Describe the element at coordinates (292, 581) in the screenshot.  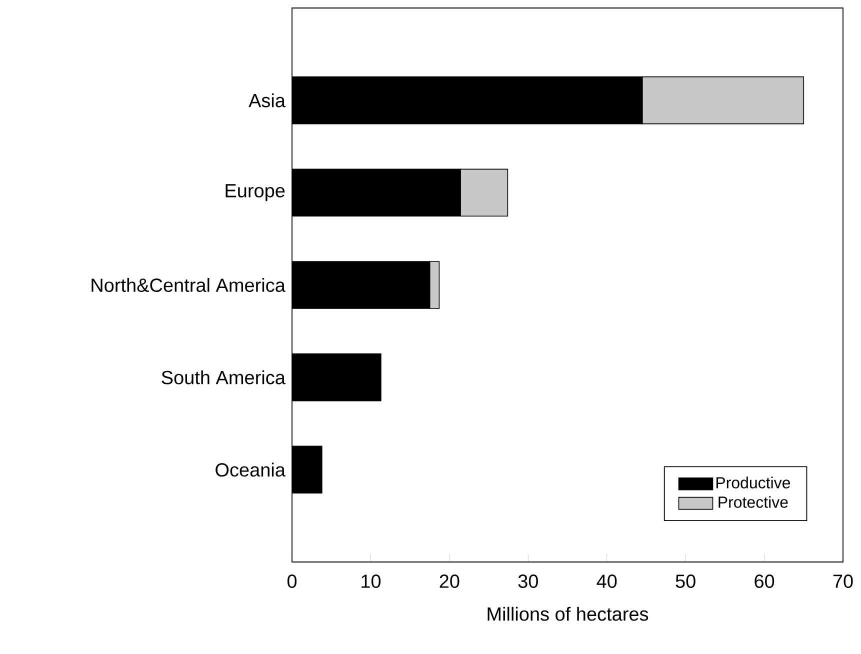
I see `x-tick-label: 0` at that location.